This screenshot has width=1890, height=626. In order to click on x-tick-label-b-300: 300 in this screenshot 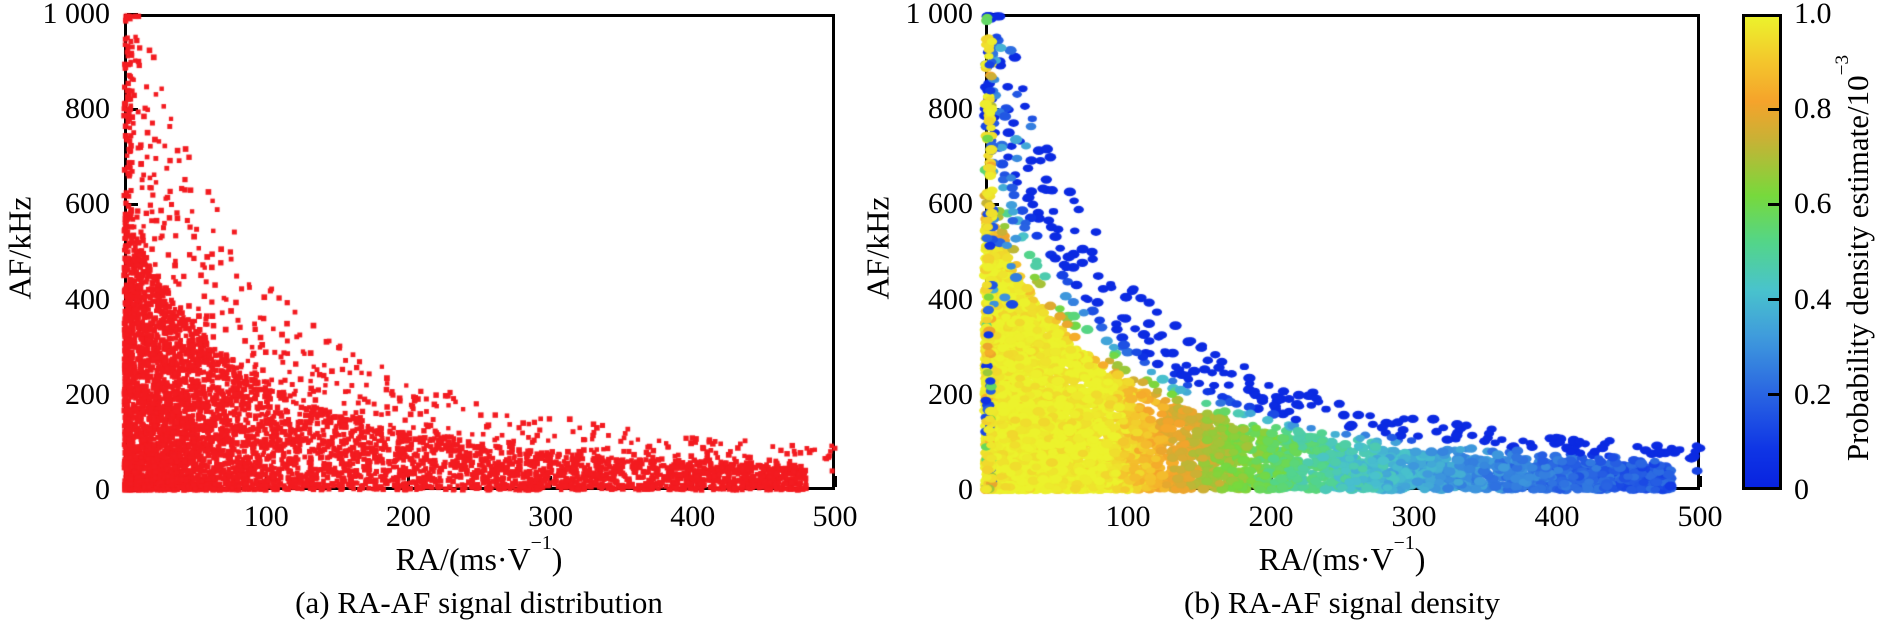, I will do `click(1414, 516)`.